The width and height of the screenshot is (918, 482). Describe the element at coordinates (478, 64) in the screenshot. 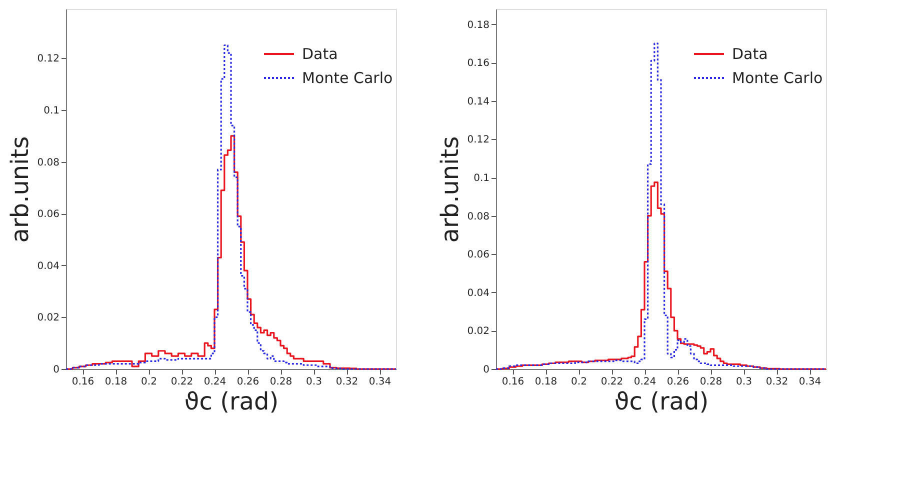

I see `y-tick-label: 0.16` at that location.